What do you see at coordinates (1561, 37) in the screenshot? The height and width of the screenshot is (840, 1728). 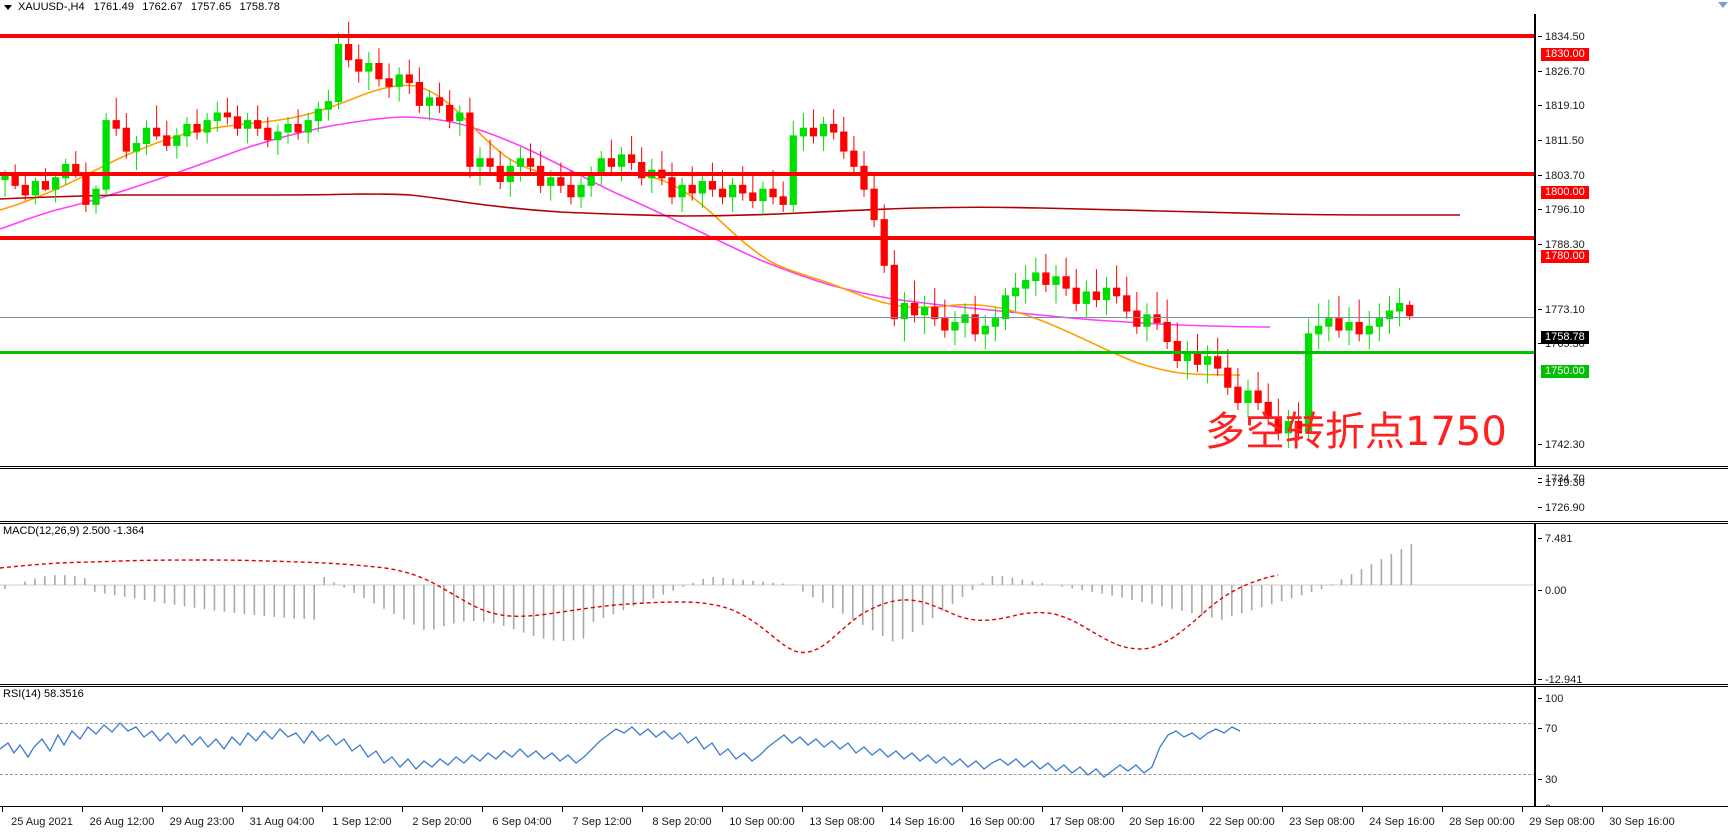 I see `price-tick: 1834.50` at bounding box center [1561, 37].